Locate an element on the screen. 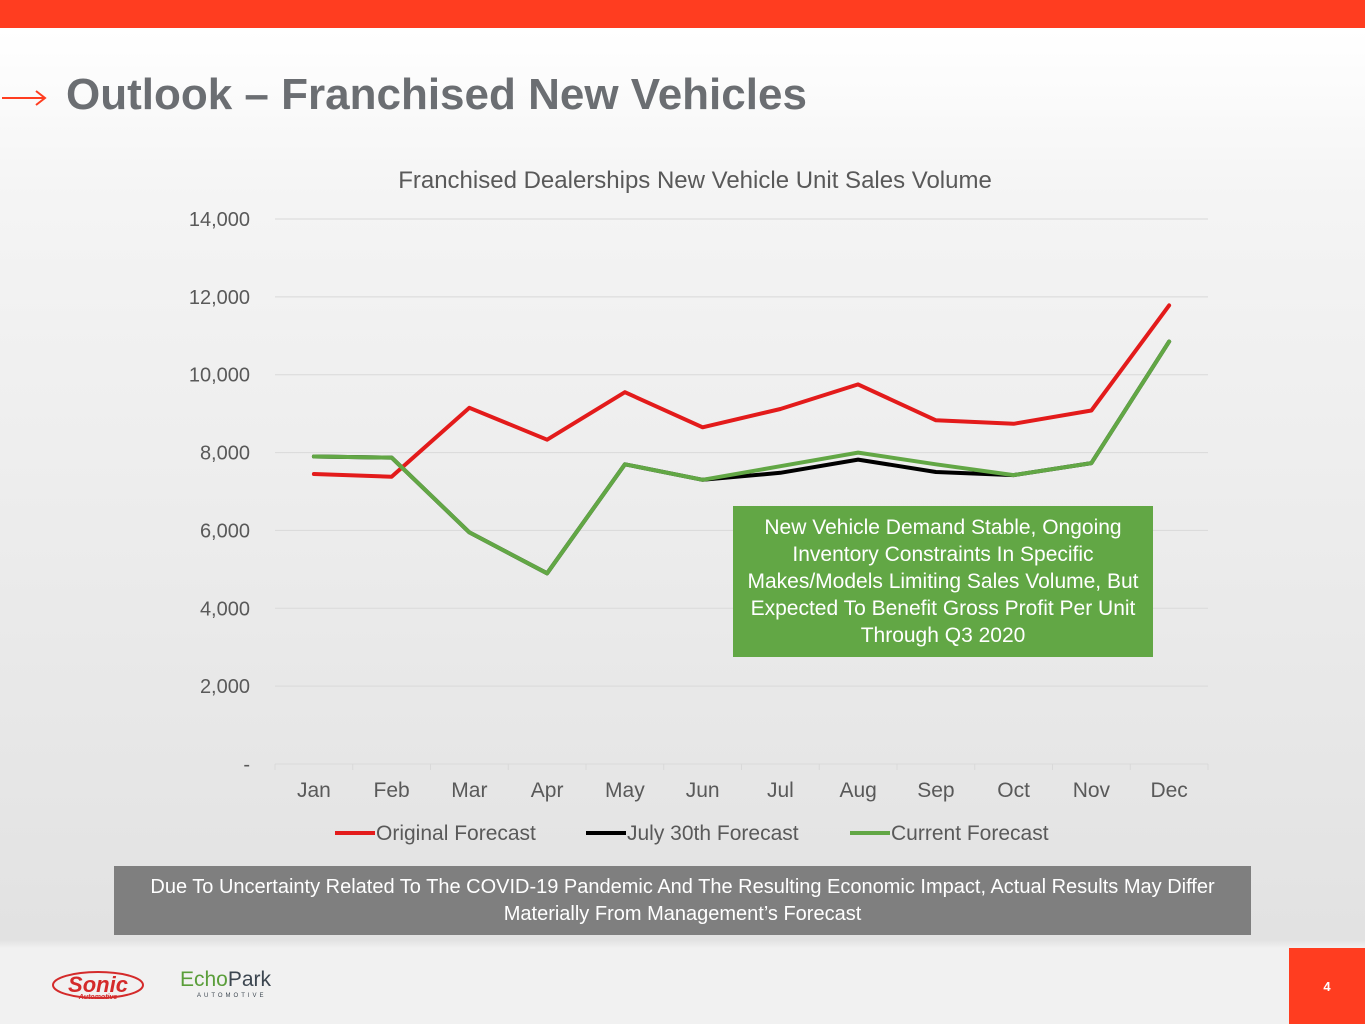 This screenshot has width=1365, height=1024. y-tick-label: 4,000 is located at coordinates (225, 609).